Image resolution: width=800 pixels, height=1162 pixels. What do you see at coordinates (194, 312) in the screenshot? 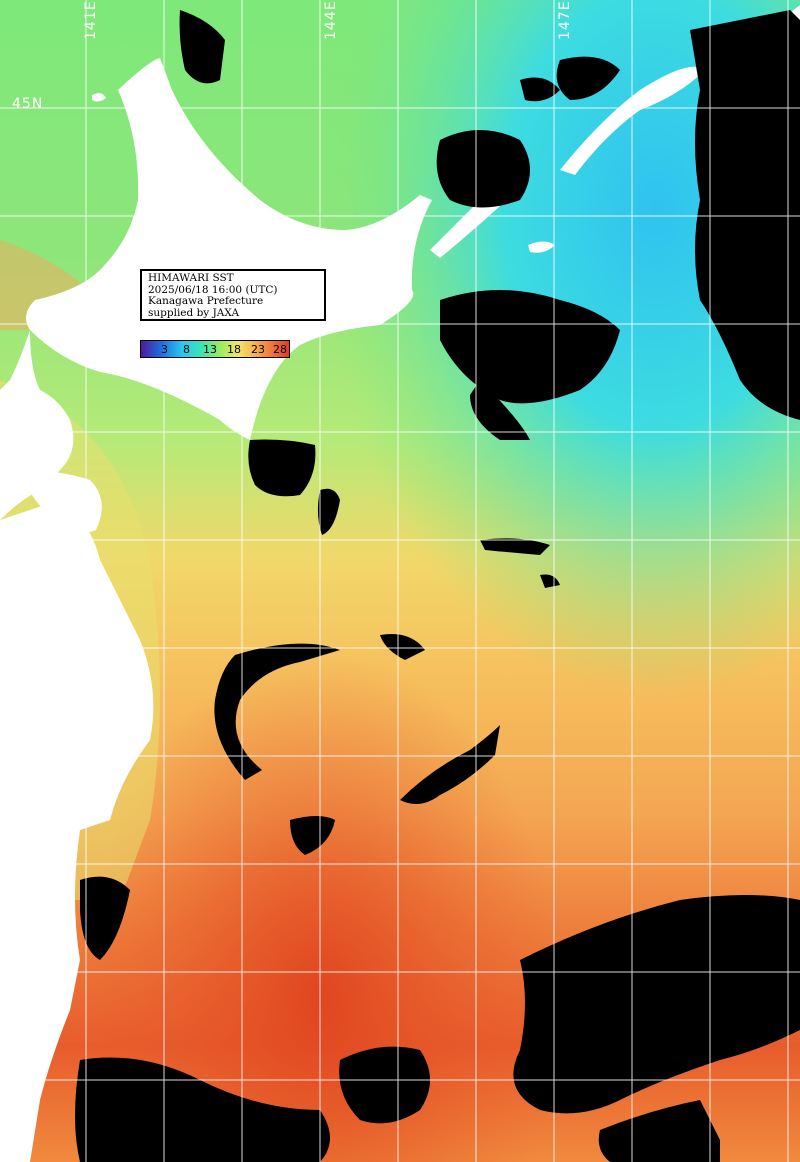
I see `info-supplier: supplied by JAXA` at bounding box center [194, 312].